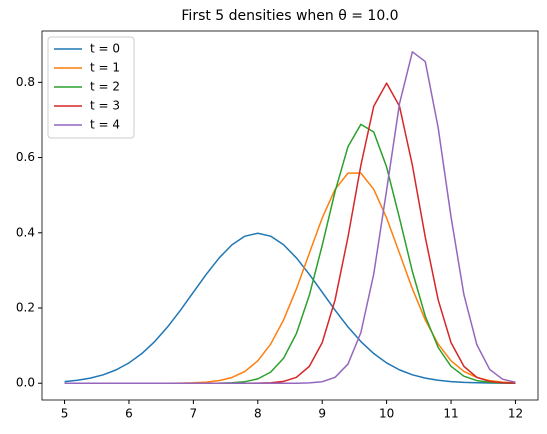  What do you see at coordinates (105, 106) in the screenshot?
I see `legend-label: t = 3` at bounding box center [105, 106].